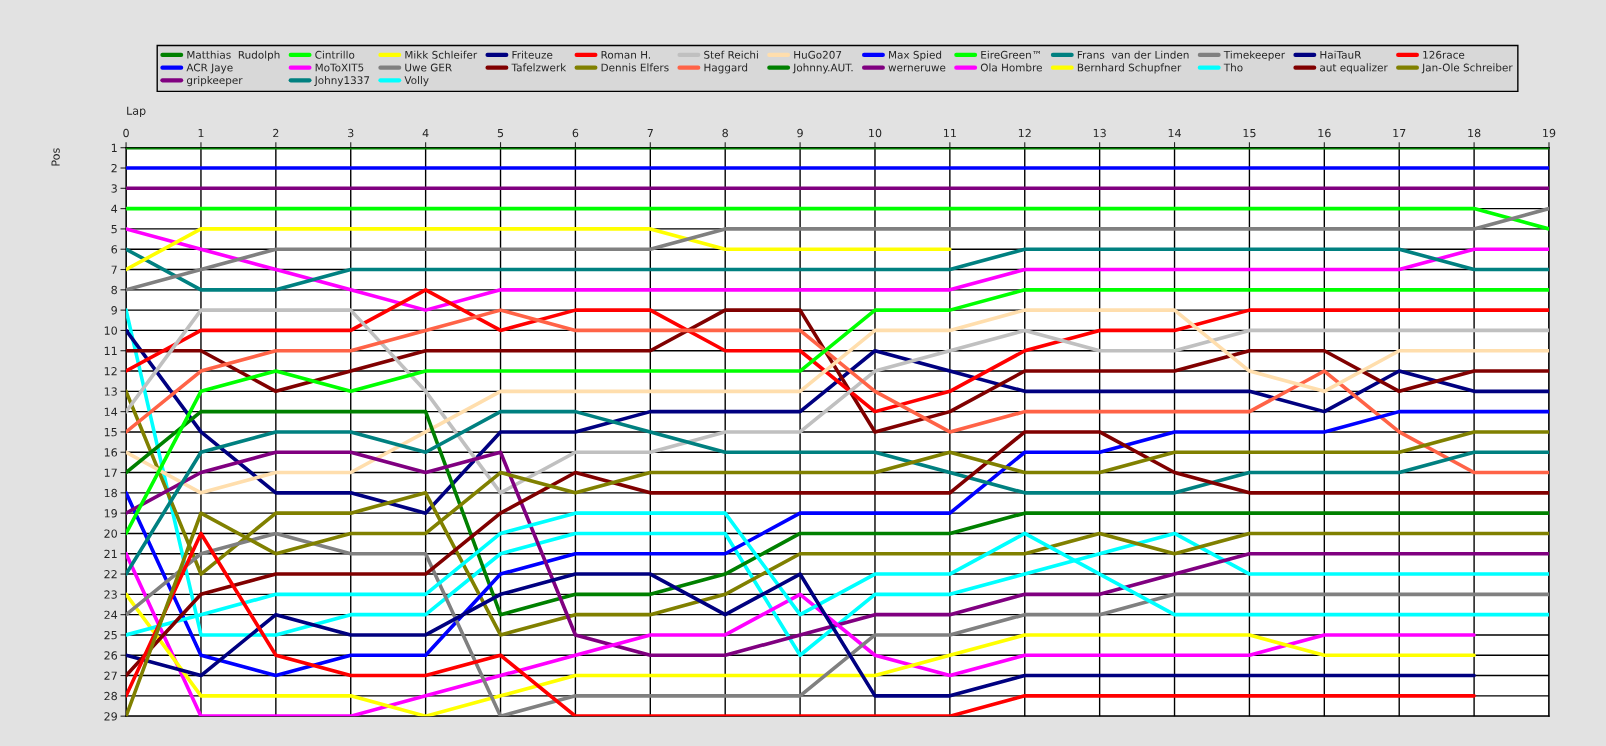  Describe the element at coordinates (428, 67) in the screenshot. I see `legend-label: Uwe GER` at that location.